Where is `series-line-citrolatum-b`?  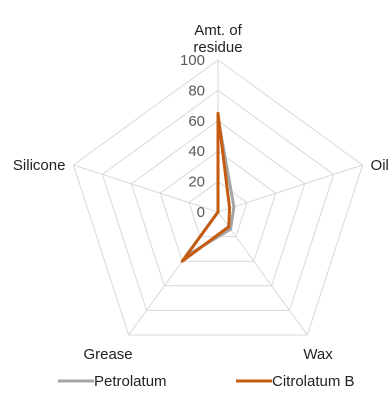
series-line-citrolatum-b is located at coordinates (206, 187).